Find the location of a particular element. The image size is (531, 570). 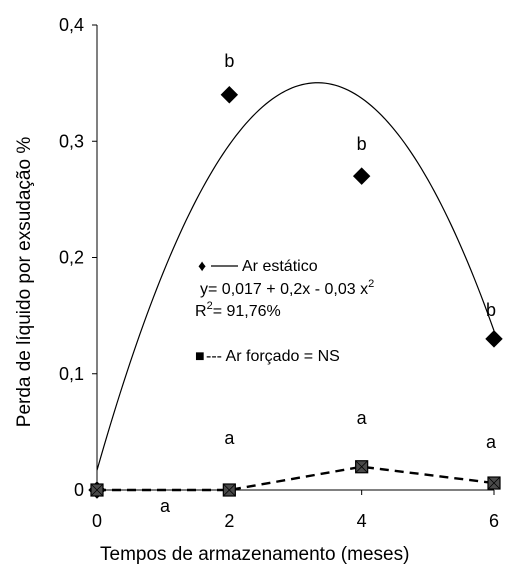

legend-forced-text: --- Ar forçado = NS is located at coordinates (273, 356).